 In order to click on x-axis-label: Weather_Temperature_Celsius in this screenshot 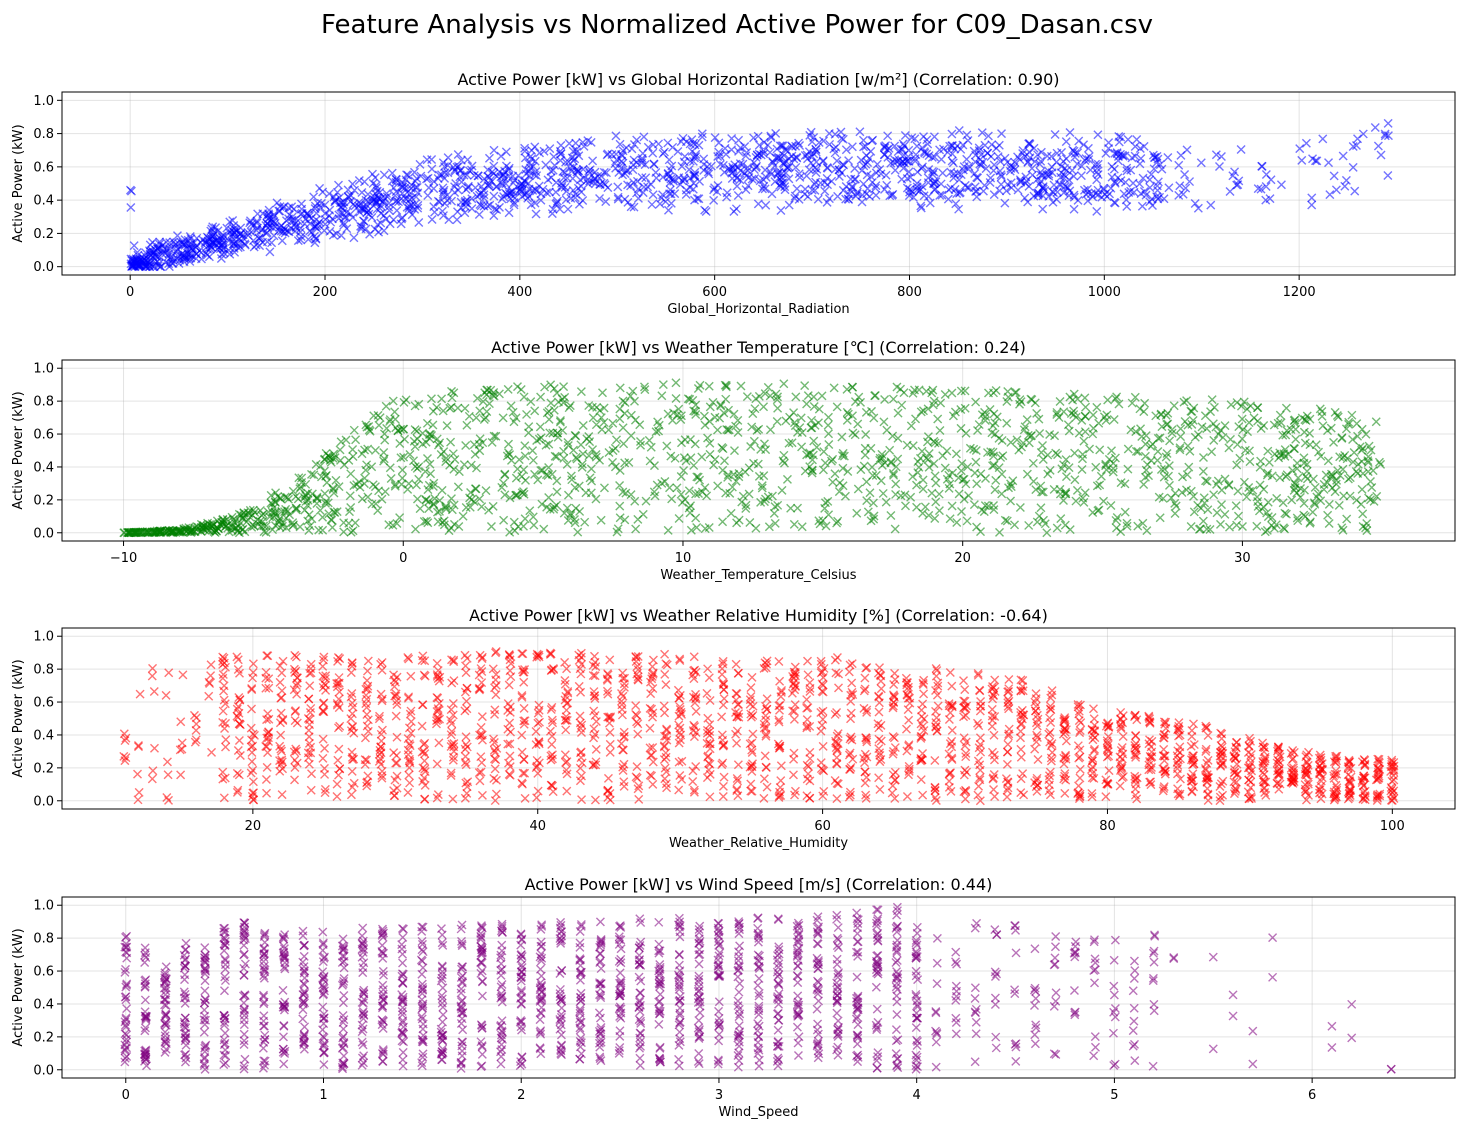, I will do `click(758, 575)`.